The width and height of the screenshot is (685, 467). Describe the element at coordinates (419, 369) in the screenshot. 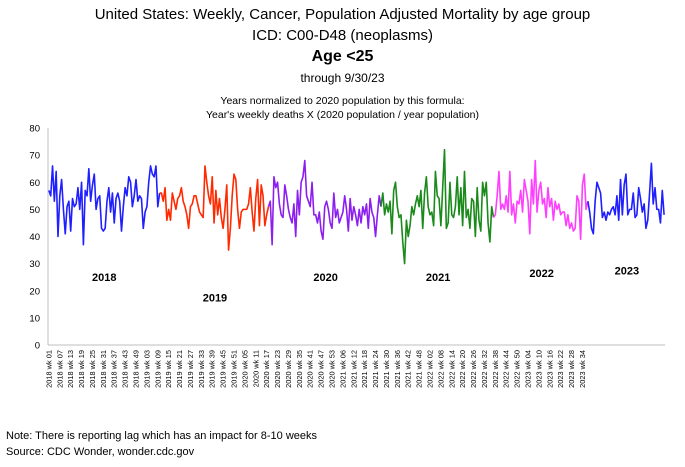

I see `x-tick-label: 2021 wk 48` at that location.